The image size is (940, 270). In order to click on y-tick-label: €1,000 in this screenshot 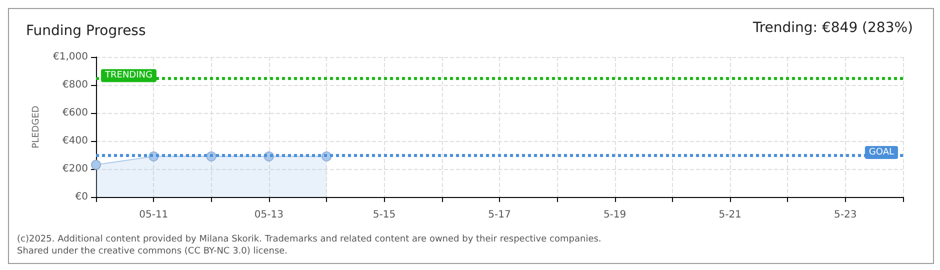, I will do `click(70, 57)`.